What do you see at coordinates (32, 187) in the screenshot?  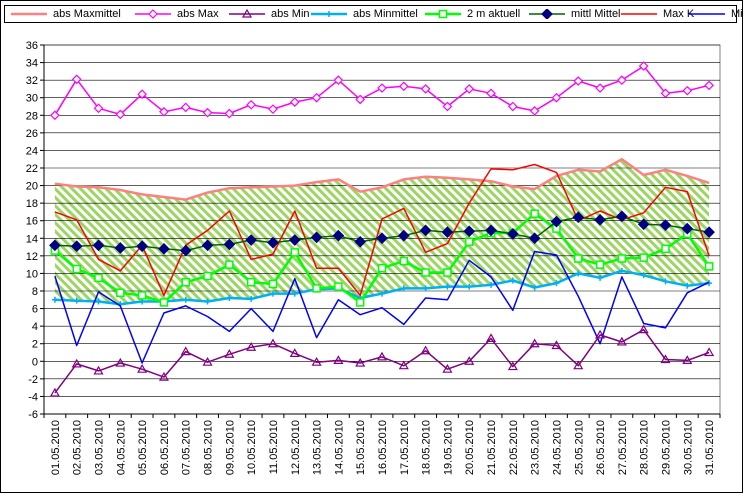 I see `y-tick-label: 20` at bounding box center [32, 187].